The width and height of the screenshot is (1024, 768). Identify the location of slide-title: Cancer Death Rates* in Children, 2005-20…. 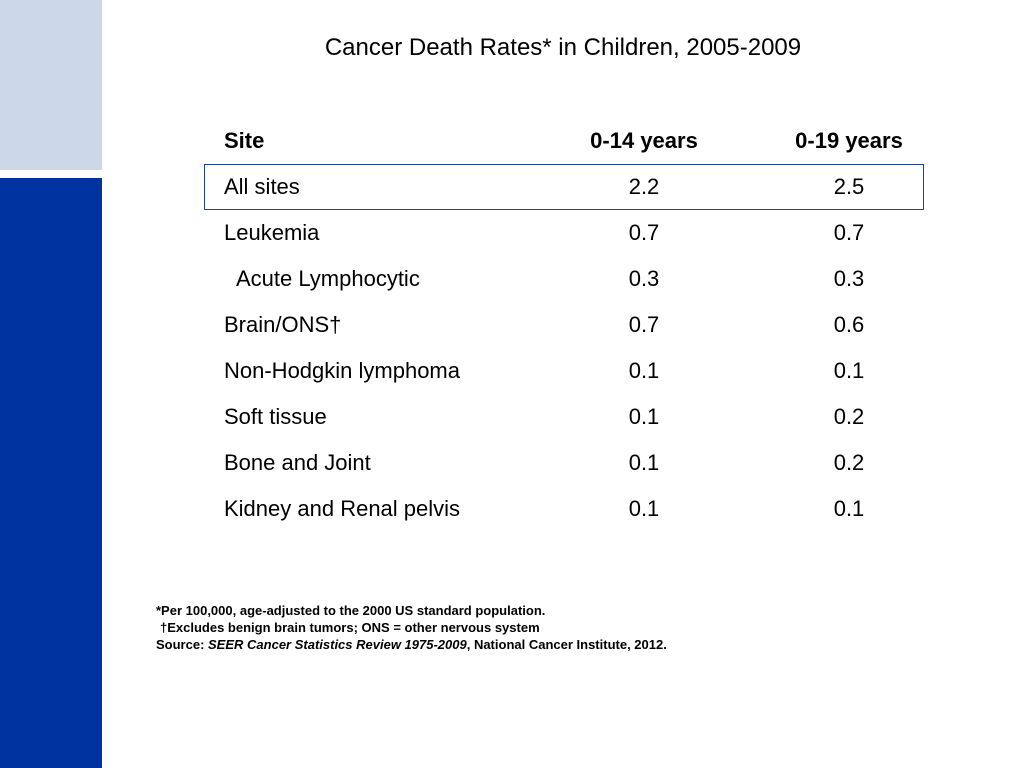
(563, 47).